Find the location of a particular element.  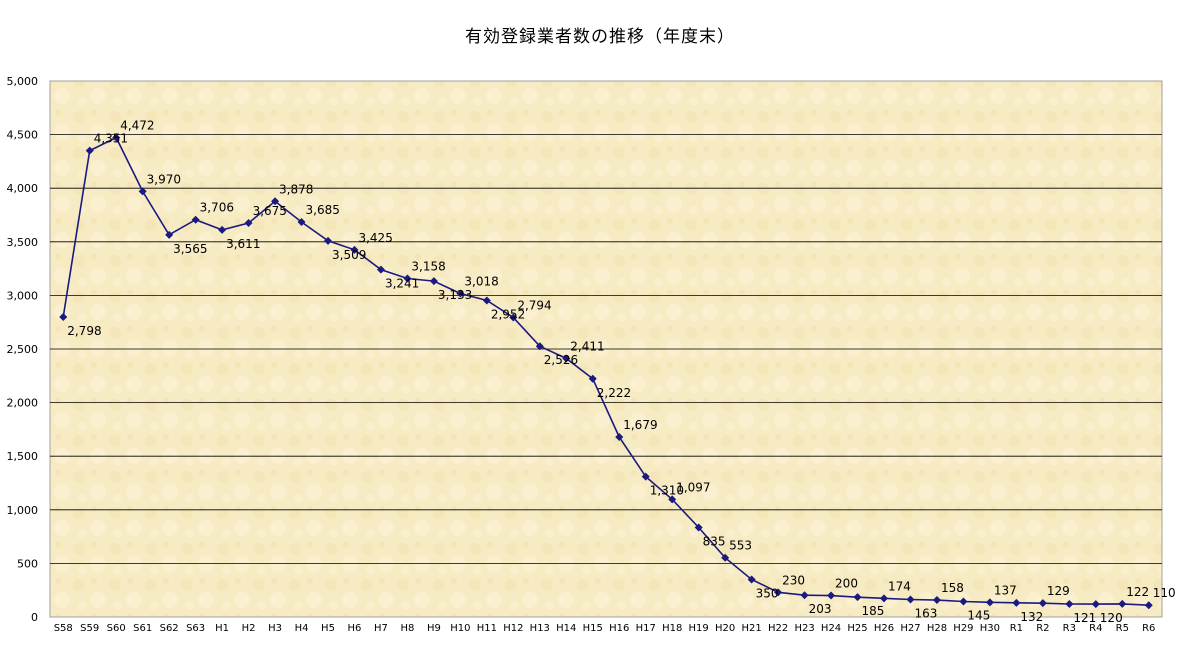

x-tick-label: R5 is located at coordinates (1122, 628).